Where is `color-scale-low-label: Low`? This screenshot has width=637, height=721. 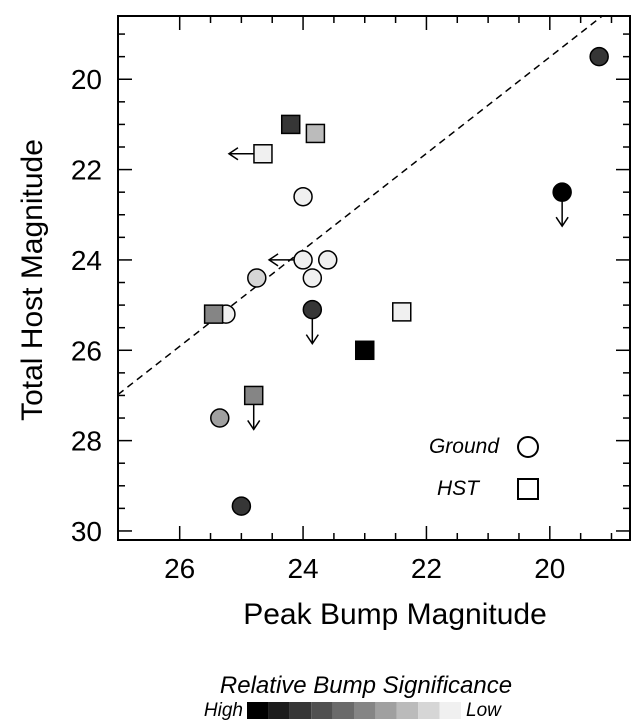 color-scale-low-label: Low is located at coordinates (484, 710).